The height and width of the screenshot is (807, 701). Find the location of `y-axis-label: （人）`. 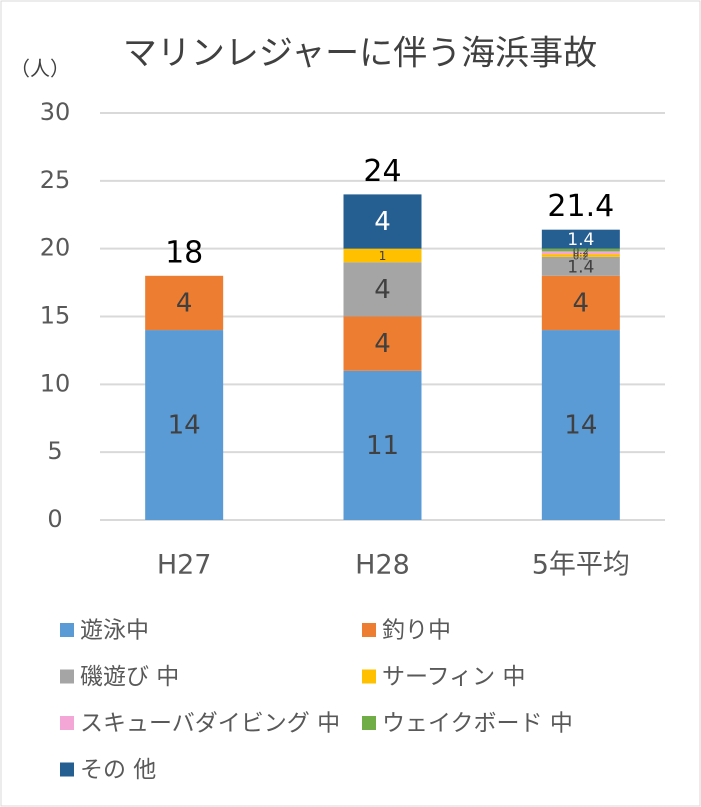

y-axis-label: （人） is located at coordinates (40, 69).